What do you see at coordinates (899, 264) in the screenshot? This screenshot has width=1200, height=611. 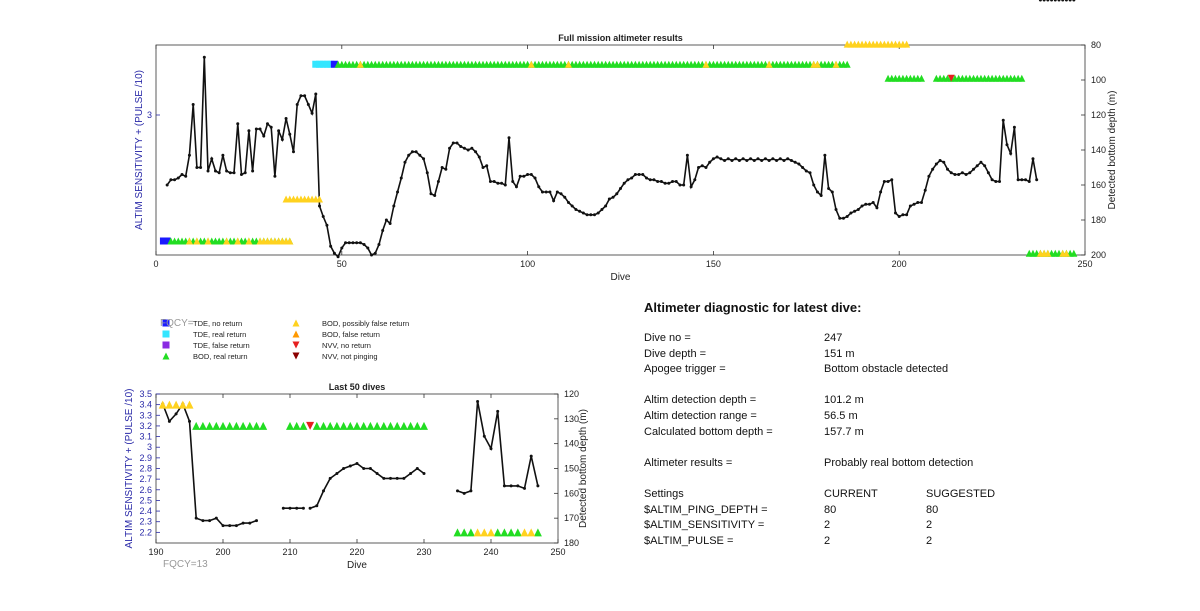 I see `full-x-tick-label: 200` at bounding box center [899, 264].